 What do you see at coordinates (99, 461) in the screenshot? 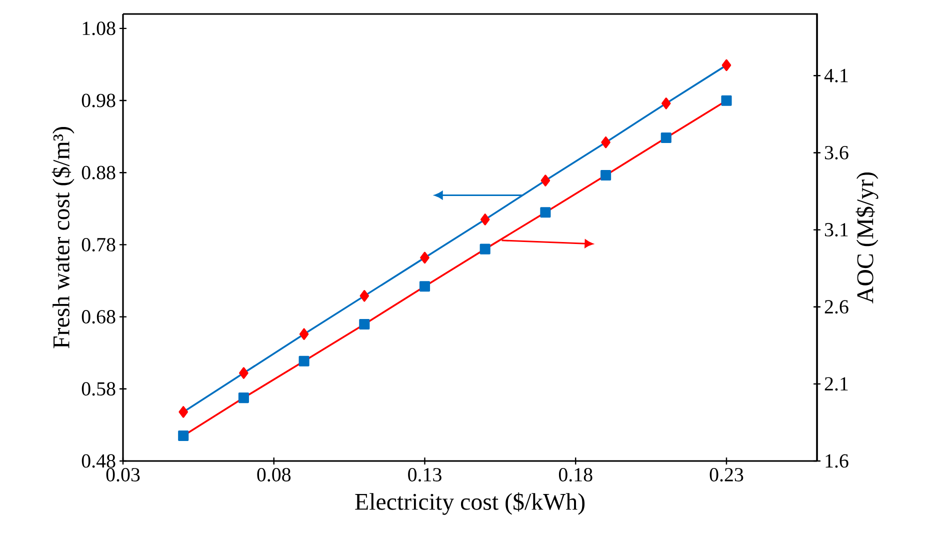
I see `y-tick-label: 0.48` at bounding box center [99, 461].